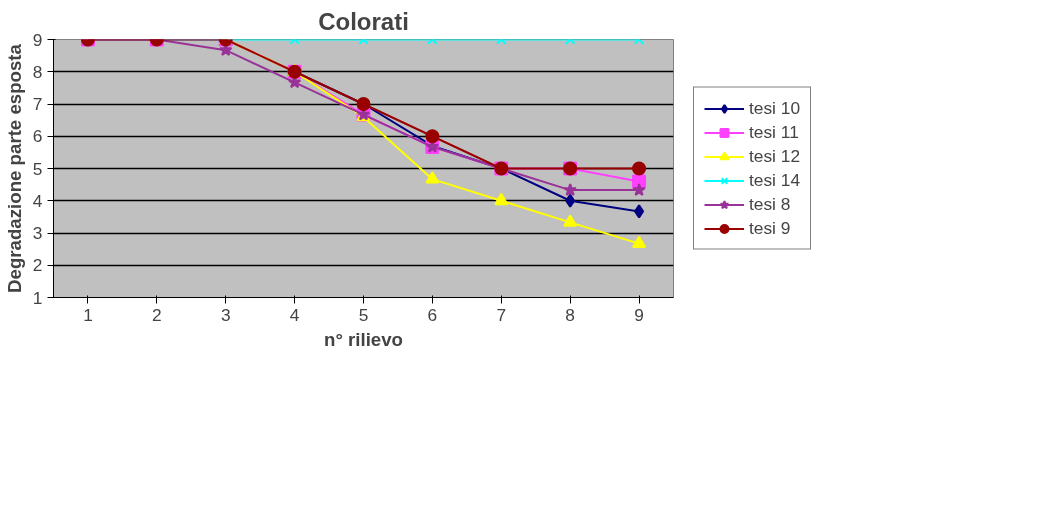 The image size is (1060, 515). I want to click on y-tick-label: 6, so click(37, 136).